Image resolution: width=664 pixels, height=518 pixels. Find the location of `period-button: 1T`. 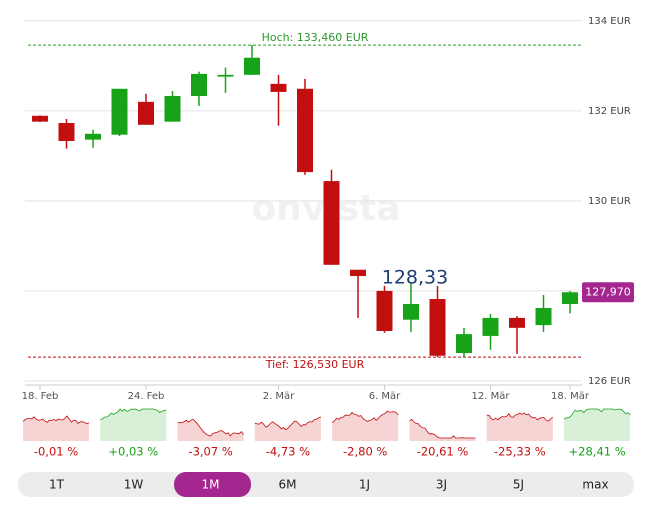

period-button: 1T is located at coordinates (57, 485).